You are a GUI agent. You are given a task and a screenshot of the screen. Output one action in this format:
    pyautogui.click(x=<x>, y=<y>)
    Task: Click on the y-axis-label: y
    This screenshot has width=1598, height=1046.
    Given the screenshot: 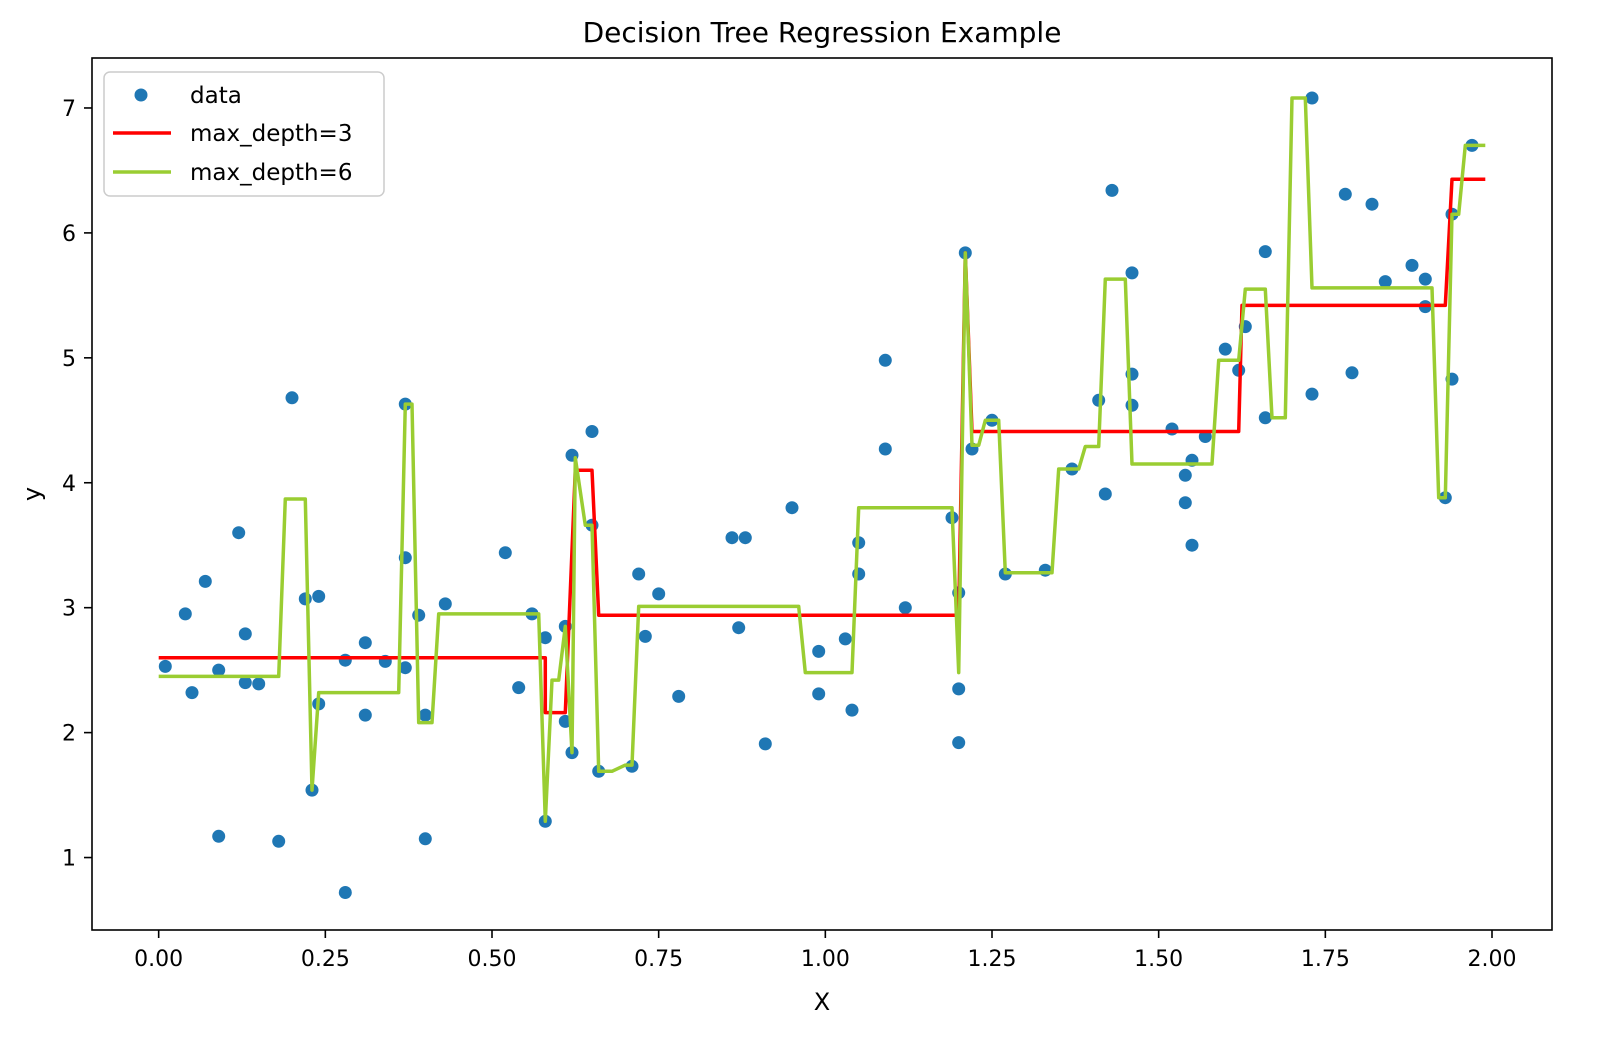 What is the action you would take?
    pyautogui.click(x=32, y=494)
    